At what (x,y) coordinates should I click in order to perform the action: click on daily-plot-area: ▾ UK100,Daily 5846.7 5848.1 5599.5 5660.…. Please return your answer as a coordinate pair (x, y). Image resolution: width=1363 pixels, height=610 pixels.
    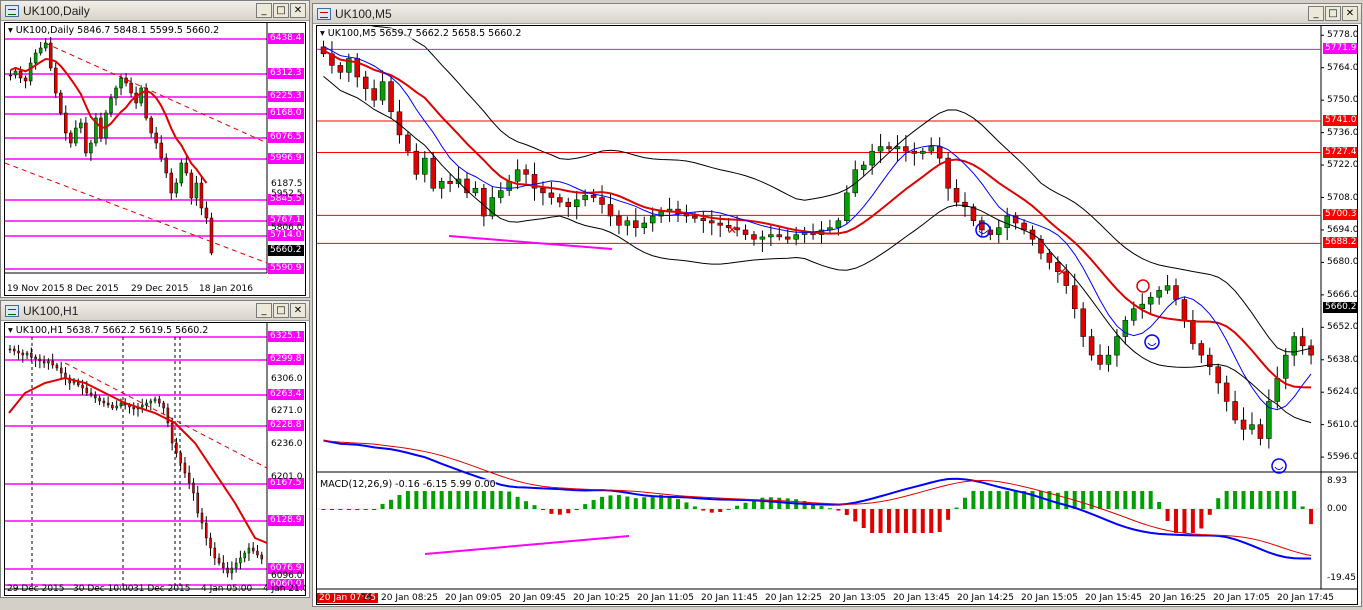
    Looking at the image, I should click on (155, 159).